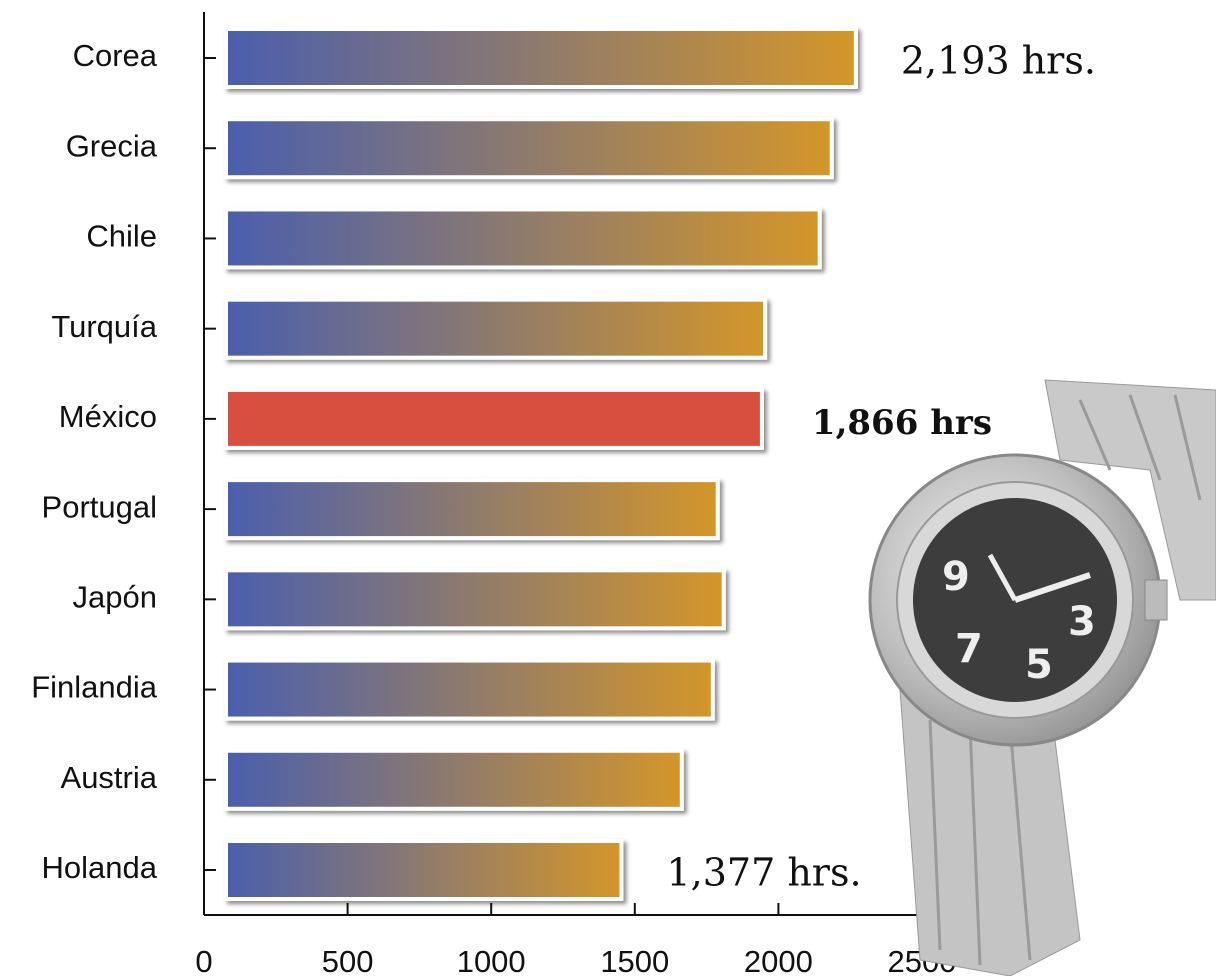  What do you see at coordinates (491, 960) in the screenshot?
I see `x-tick-label: 1000` at bounding box center [491, 960].